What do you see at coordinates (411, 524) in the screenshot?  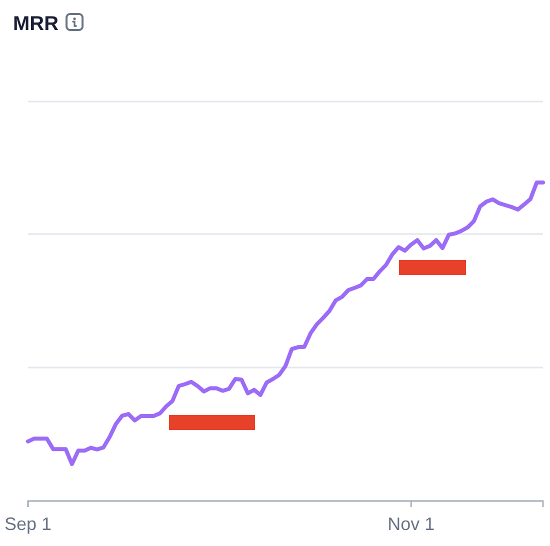 I see `x-tick-label: Nov 1` at bounding box center [411, 524].